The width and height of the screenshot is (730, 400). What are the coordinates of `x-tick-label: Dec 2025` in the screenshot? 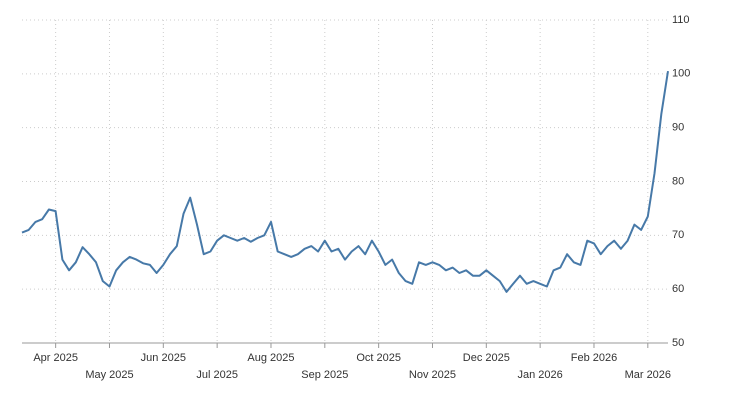 It's located at (486, 358).